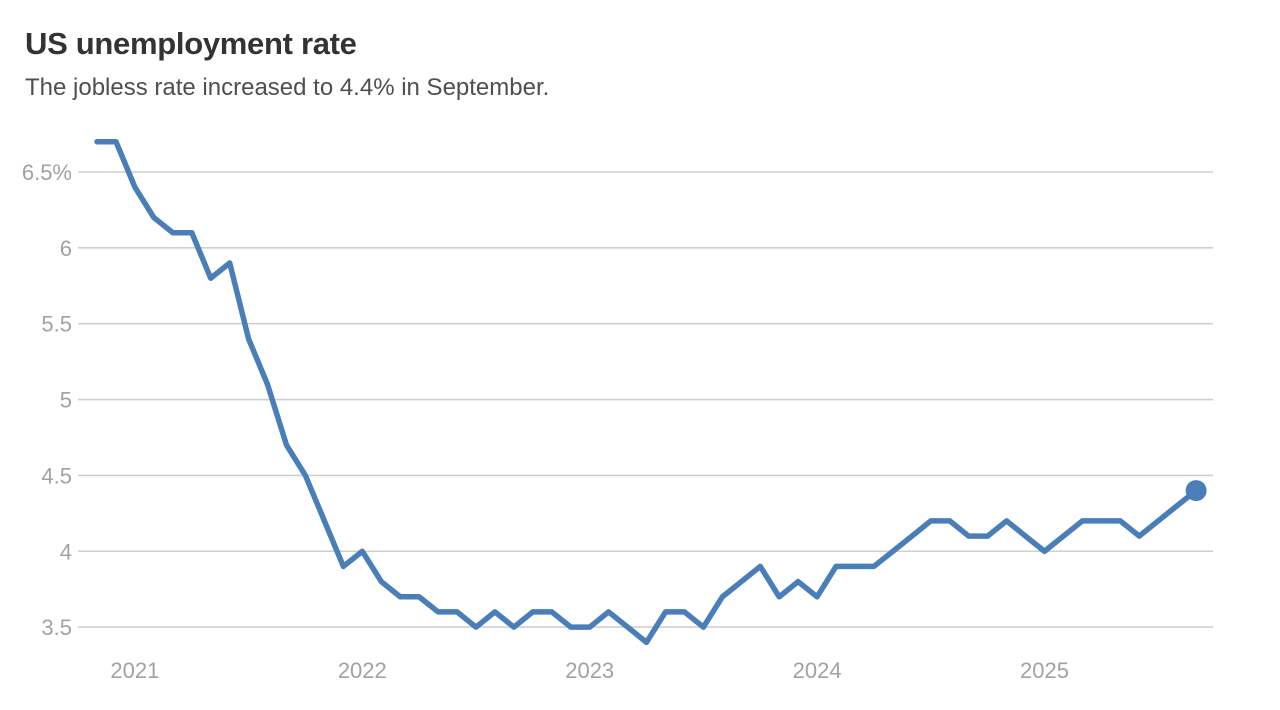 Image resolution: width=1280 pixels, height=710 pixels. Describe the element at coordinates (56, 627) in the screenshot. I see `y-axis-tick-label: 3.5` at that location.